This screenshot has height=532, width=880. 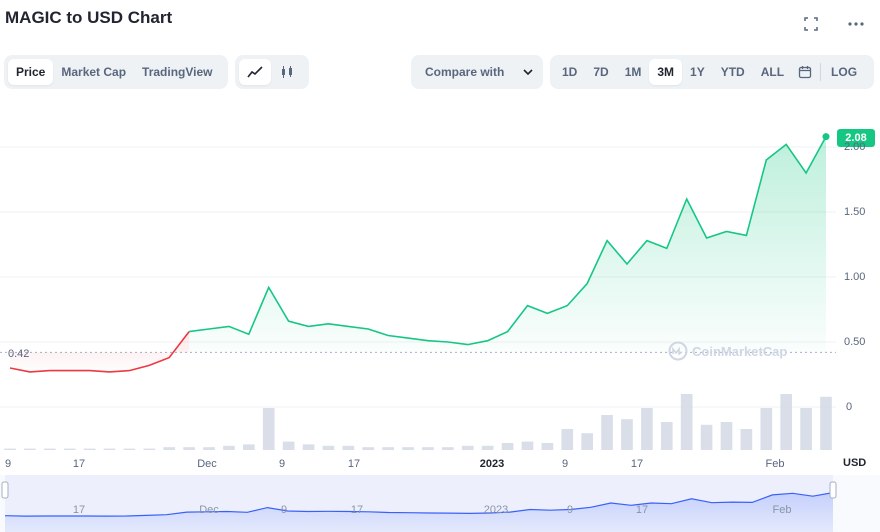 I want to click on navigator-area, so click(x=419, y=512).